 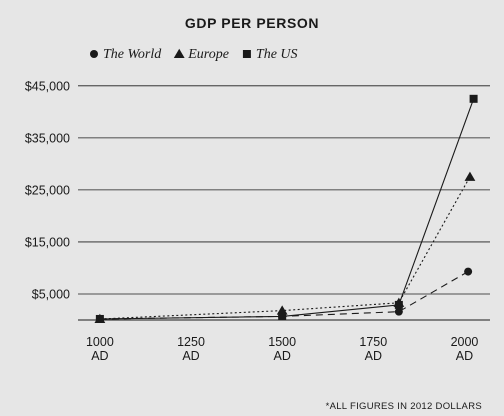 I want to click on footnote: *ALL FIGURES IN 2012 DOLLARS, so click(x=404, y=406).